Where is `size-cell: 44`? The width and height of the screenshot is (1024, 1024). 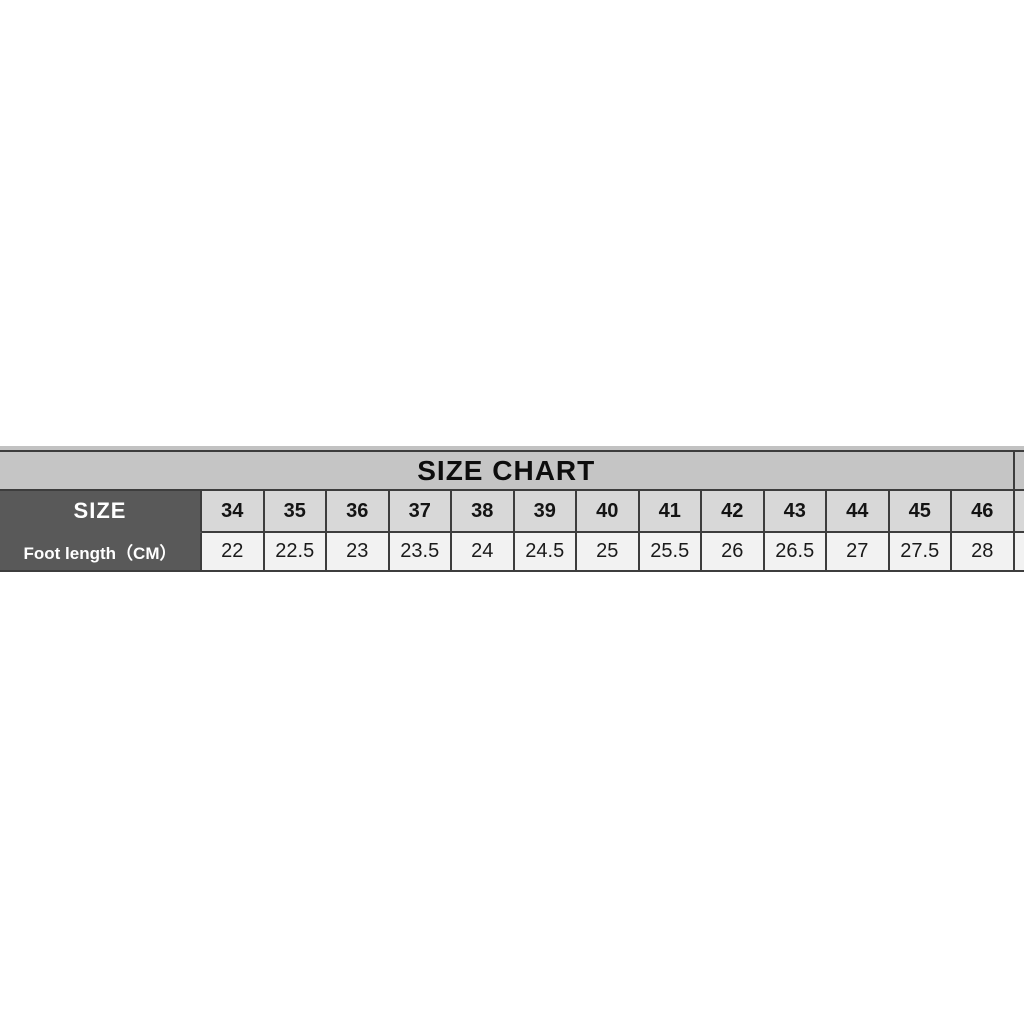
size-cell: 44 is located at coordinates (858, 512).